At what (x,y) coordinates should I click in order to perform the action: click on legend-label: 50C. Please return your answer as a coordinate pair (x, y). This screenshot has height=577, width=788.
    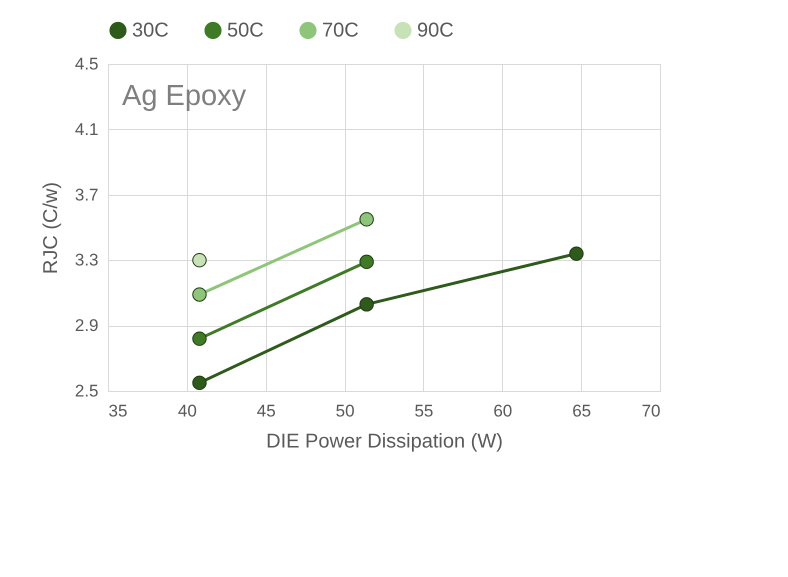
    Looking at the image, I should click on (245, 30).